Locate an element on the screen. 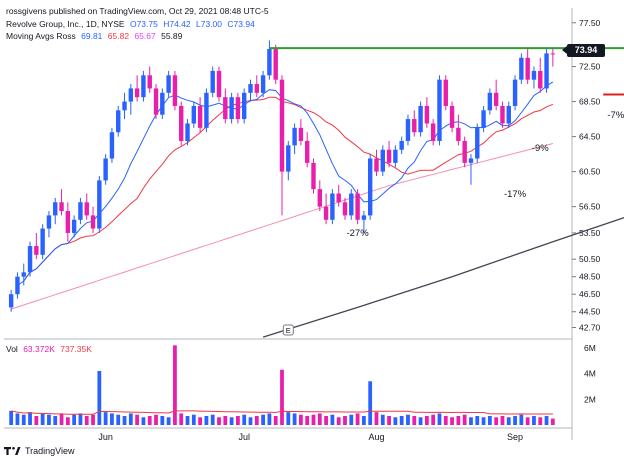 Image resolution: width=624 pixels, height=462 pixels. volume-average-line is located at coordinates (282, 412).